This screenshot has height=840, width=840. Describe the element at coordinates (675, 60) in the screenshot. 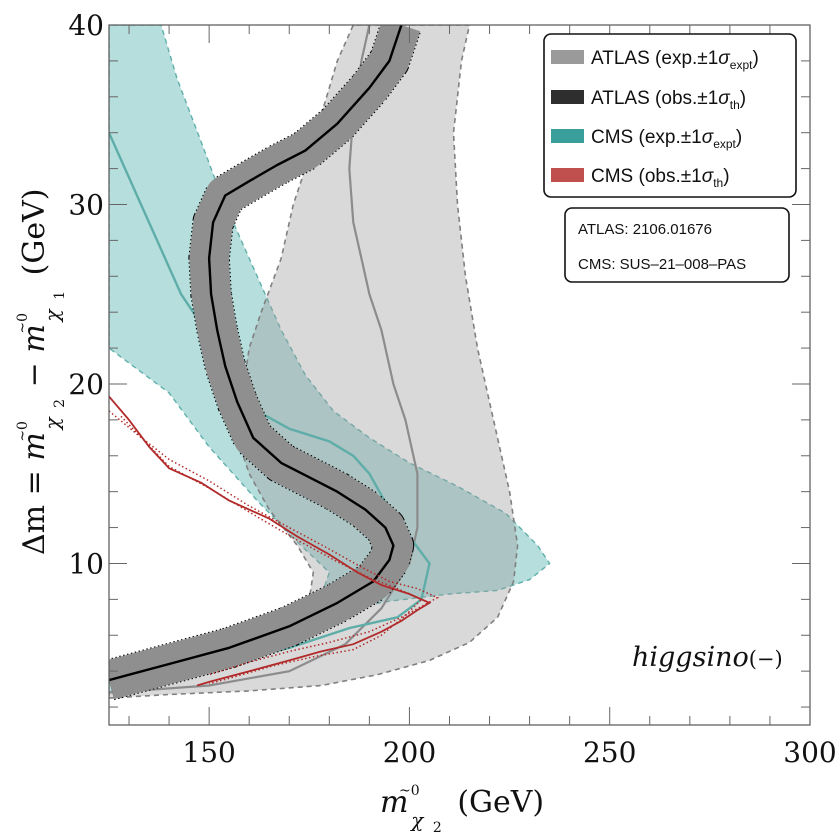

I see `svg-text: ATLAS (exp.±1σexpt)` at that location.